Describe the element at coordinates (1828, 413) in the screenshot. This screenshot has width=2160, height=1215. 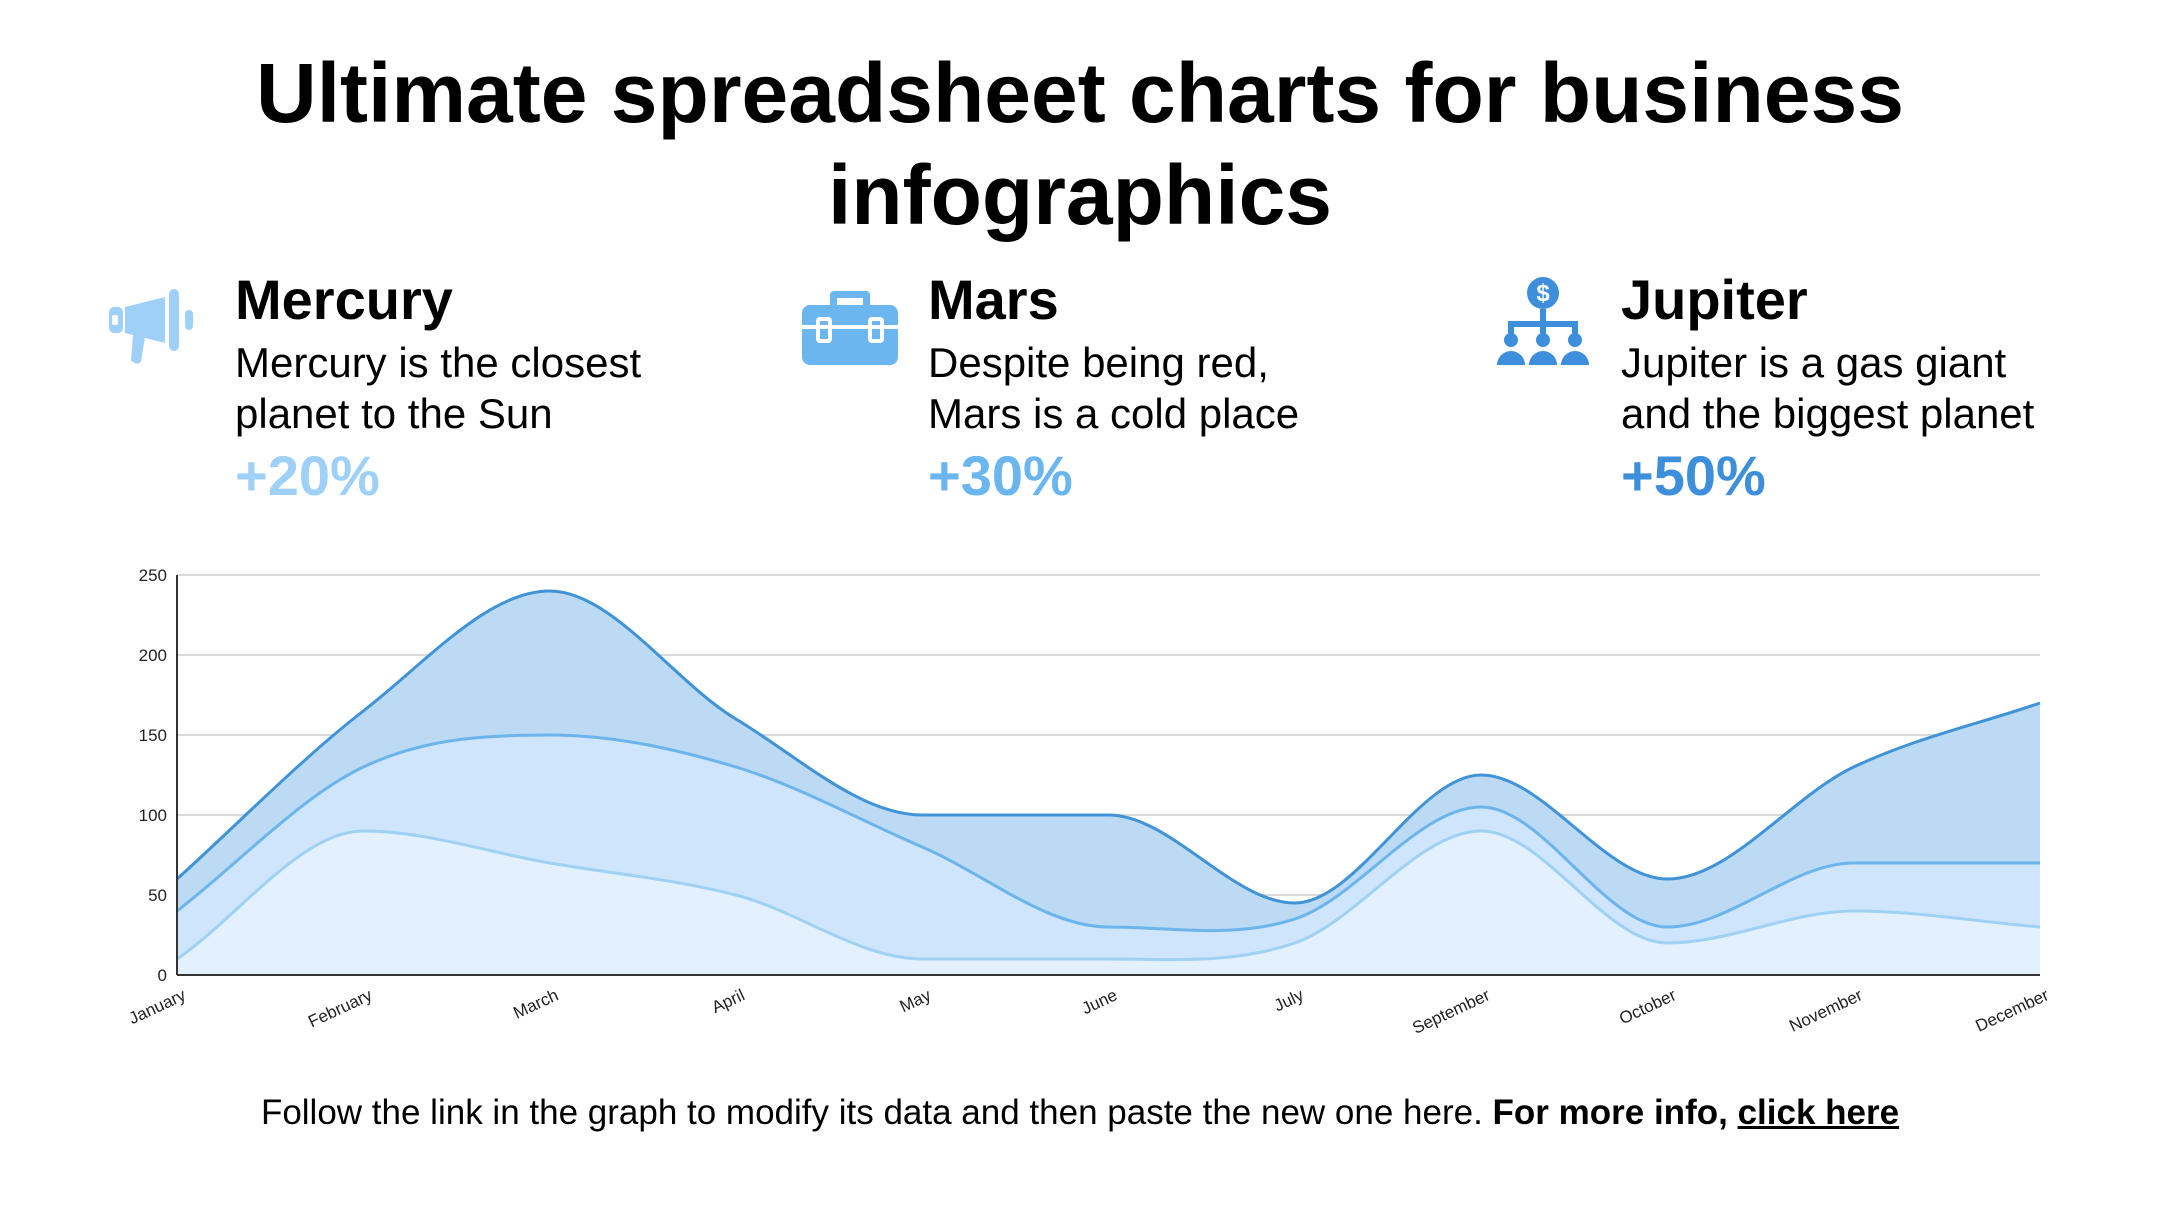
I see `card-description-line: and the biggest planet` at that location.